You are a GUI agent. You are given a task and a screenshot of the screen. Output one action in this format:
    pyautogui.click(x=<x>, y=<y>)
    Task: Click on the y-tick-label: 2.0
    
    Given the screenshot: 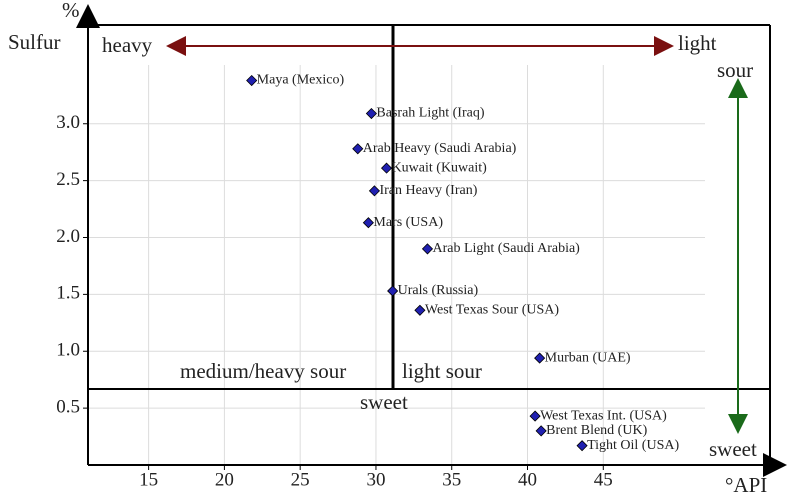 What is the action you would take?
    pyautogui.click(x=68, y=236)
    